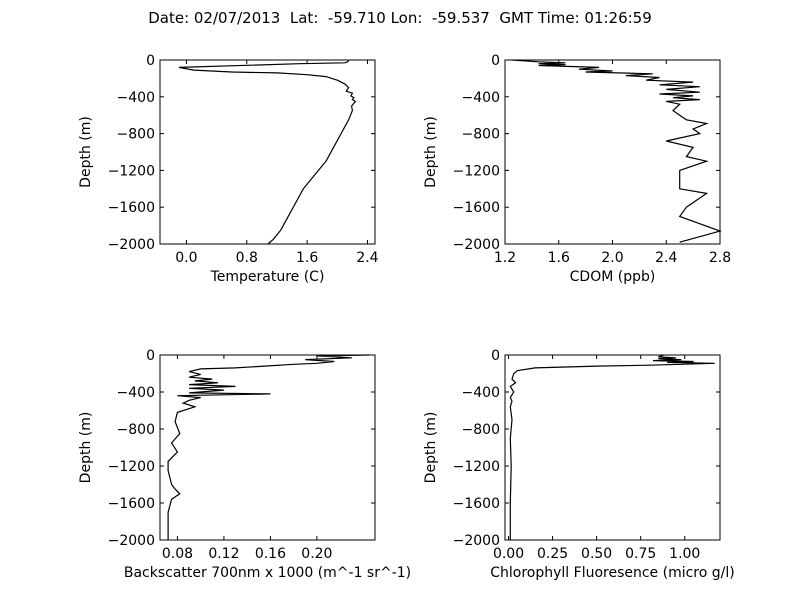 This screenshot has width=800, height=600. I want to click on x-tick-label: 0.16, so click(270, 554).